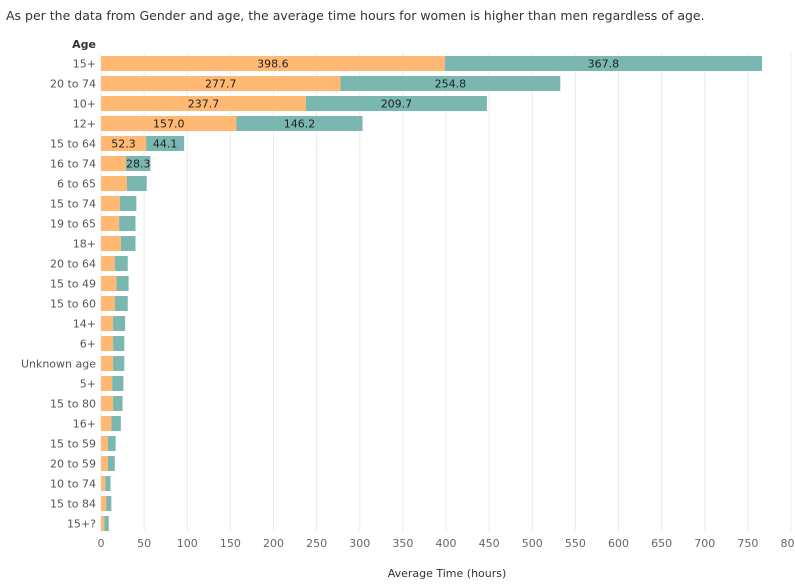 This screenshot has height=588, width=795. Describe the element at coordinates (788, 543) in the screenshot. I see `x-tick-label: 800` at that location.